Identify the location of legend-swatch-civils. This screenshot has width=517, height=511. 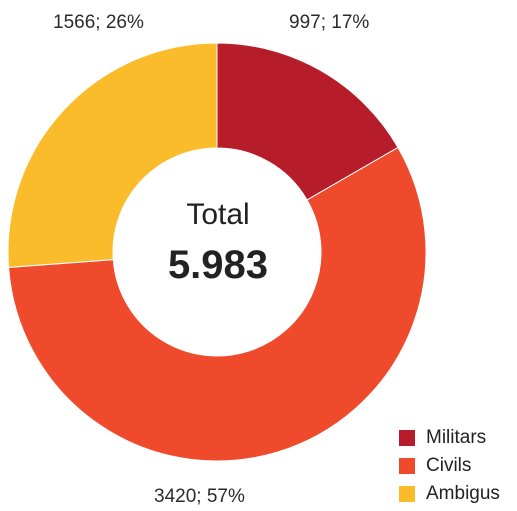
(407, 466).